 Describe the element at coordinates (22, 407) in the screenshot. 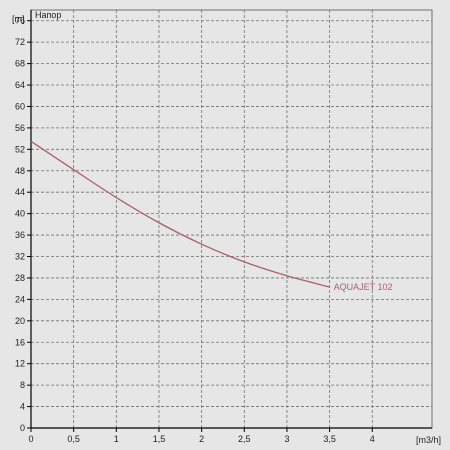

I see `y-tick-label: 4` at that location.